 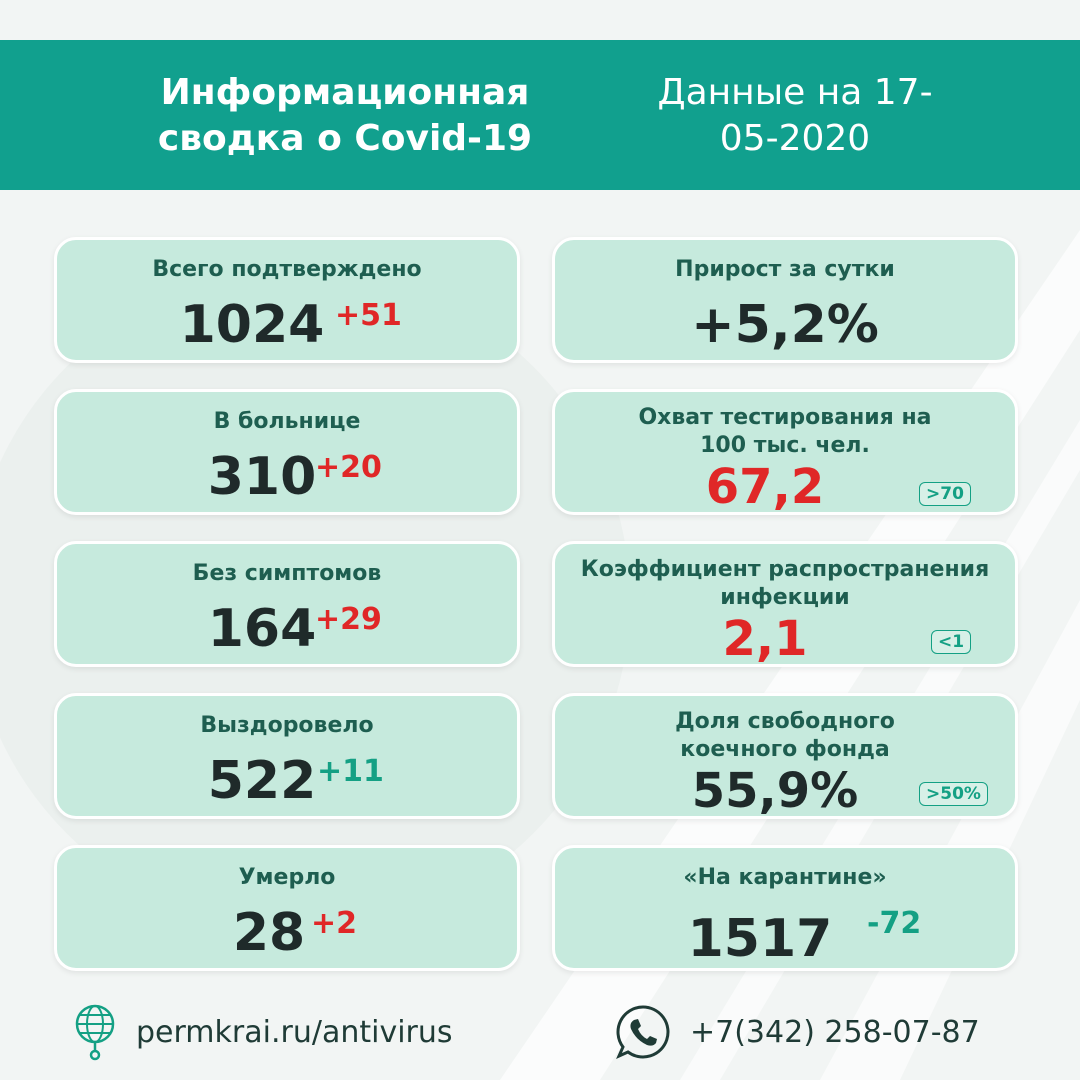 What do you see at coordinates (785, 583) in the screenshot?
I see `card-label: Коэффициент распространения инфекции` at bounding box center [785, 583].